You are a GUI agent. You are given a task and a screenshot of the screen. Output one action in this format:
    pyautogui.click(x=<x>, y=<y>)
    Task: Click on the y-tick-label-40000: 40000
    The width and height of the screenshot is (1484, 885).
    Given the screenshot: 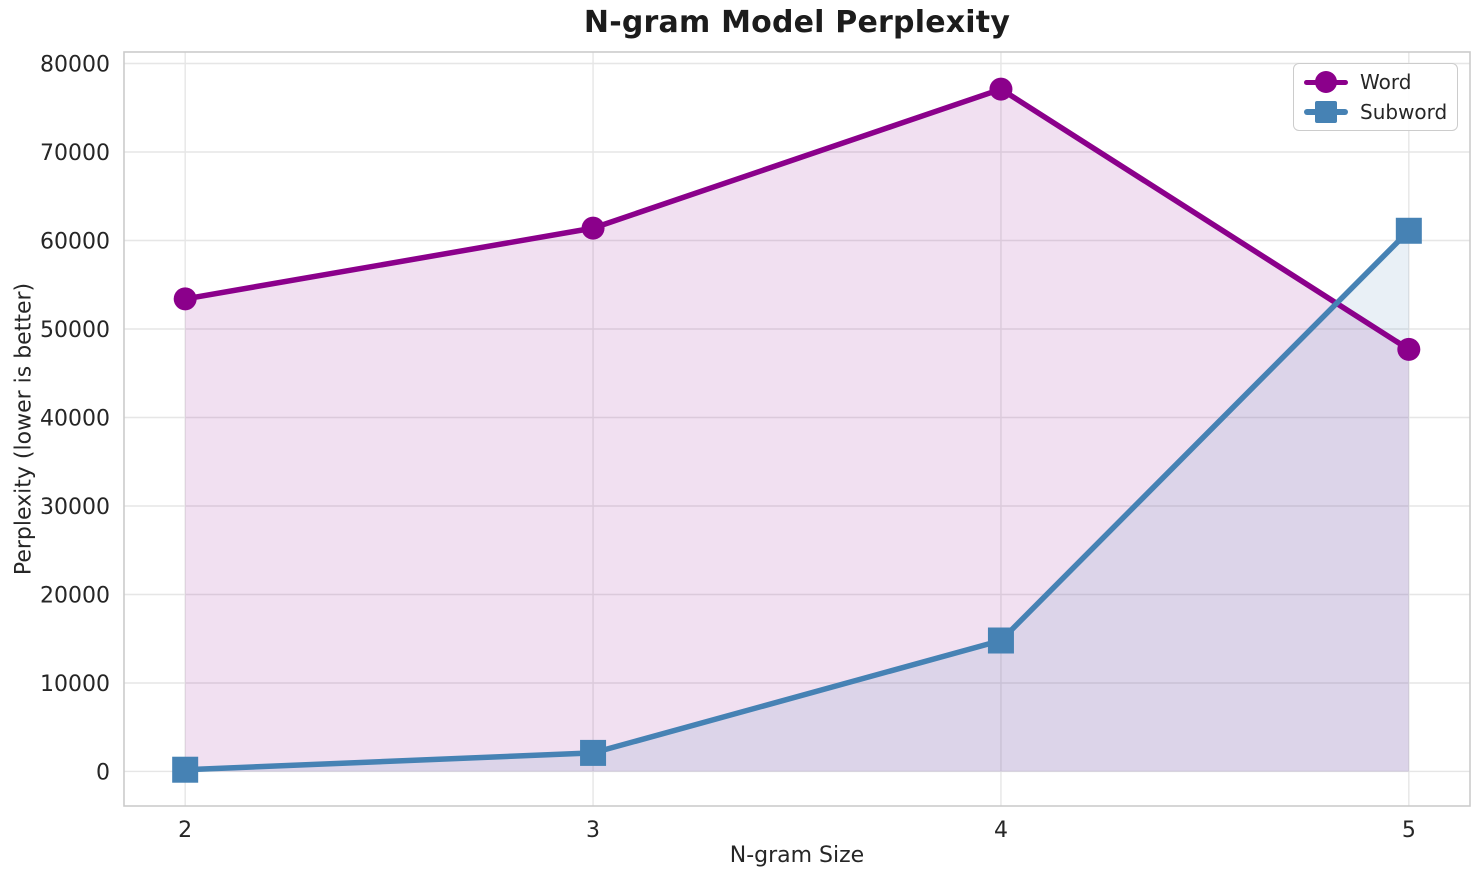 What is the action you would take?
    pyautogui.click(x=75, y=418)
    